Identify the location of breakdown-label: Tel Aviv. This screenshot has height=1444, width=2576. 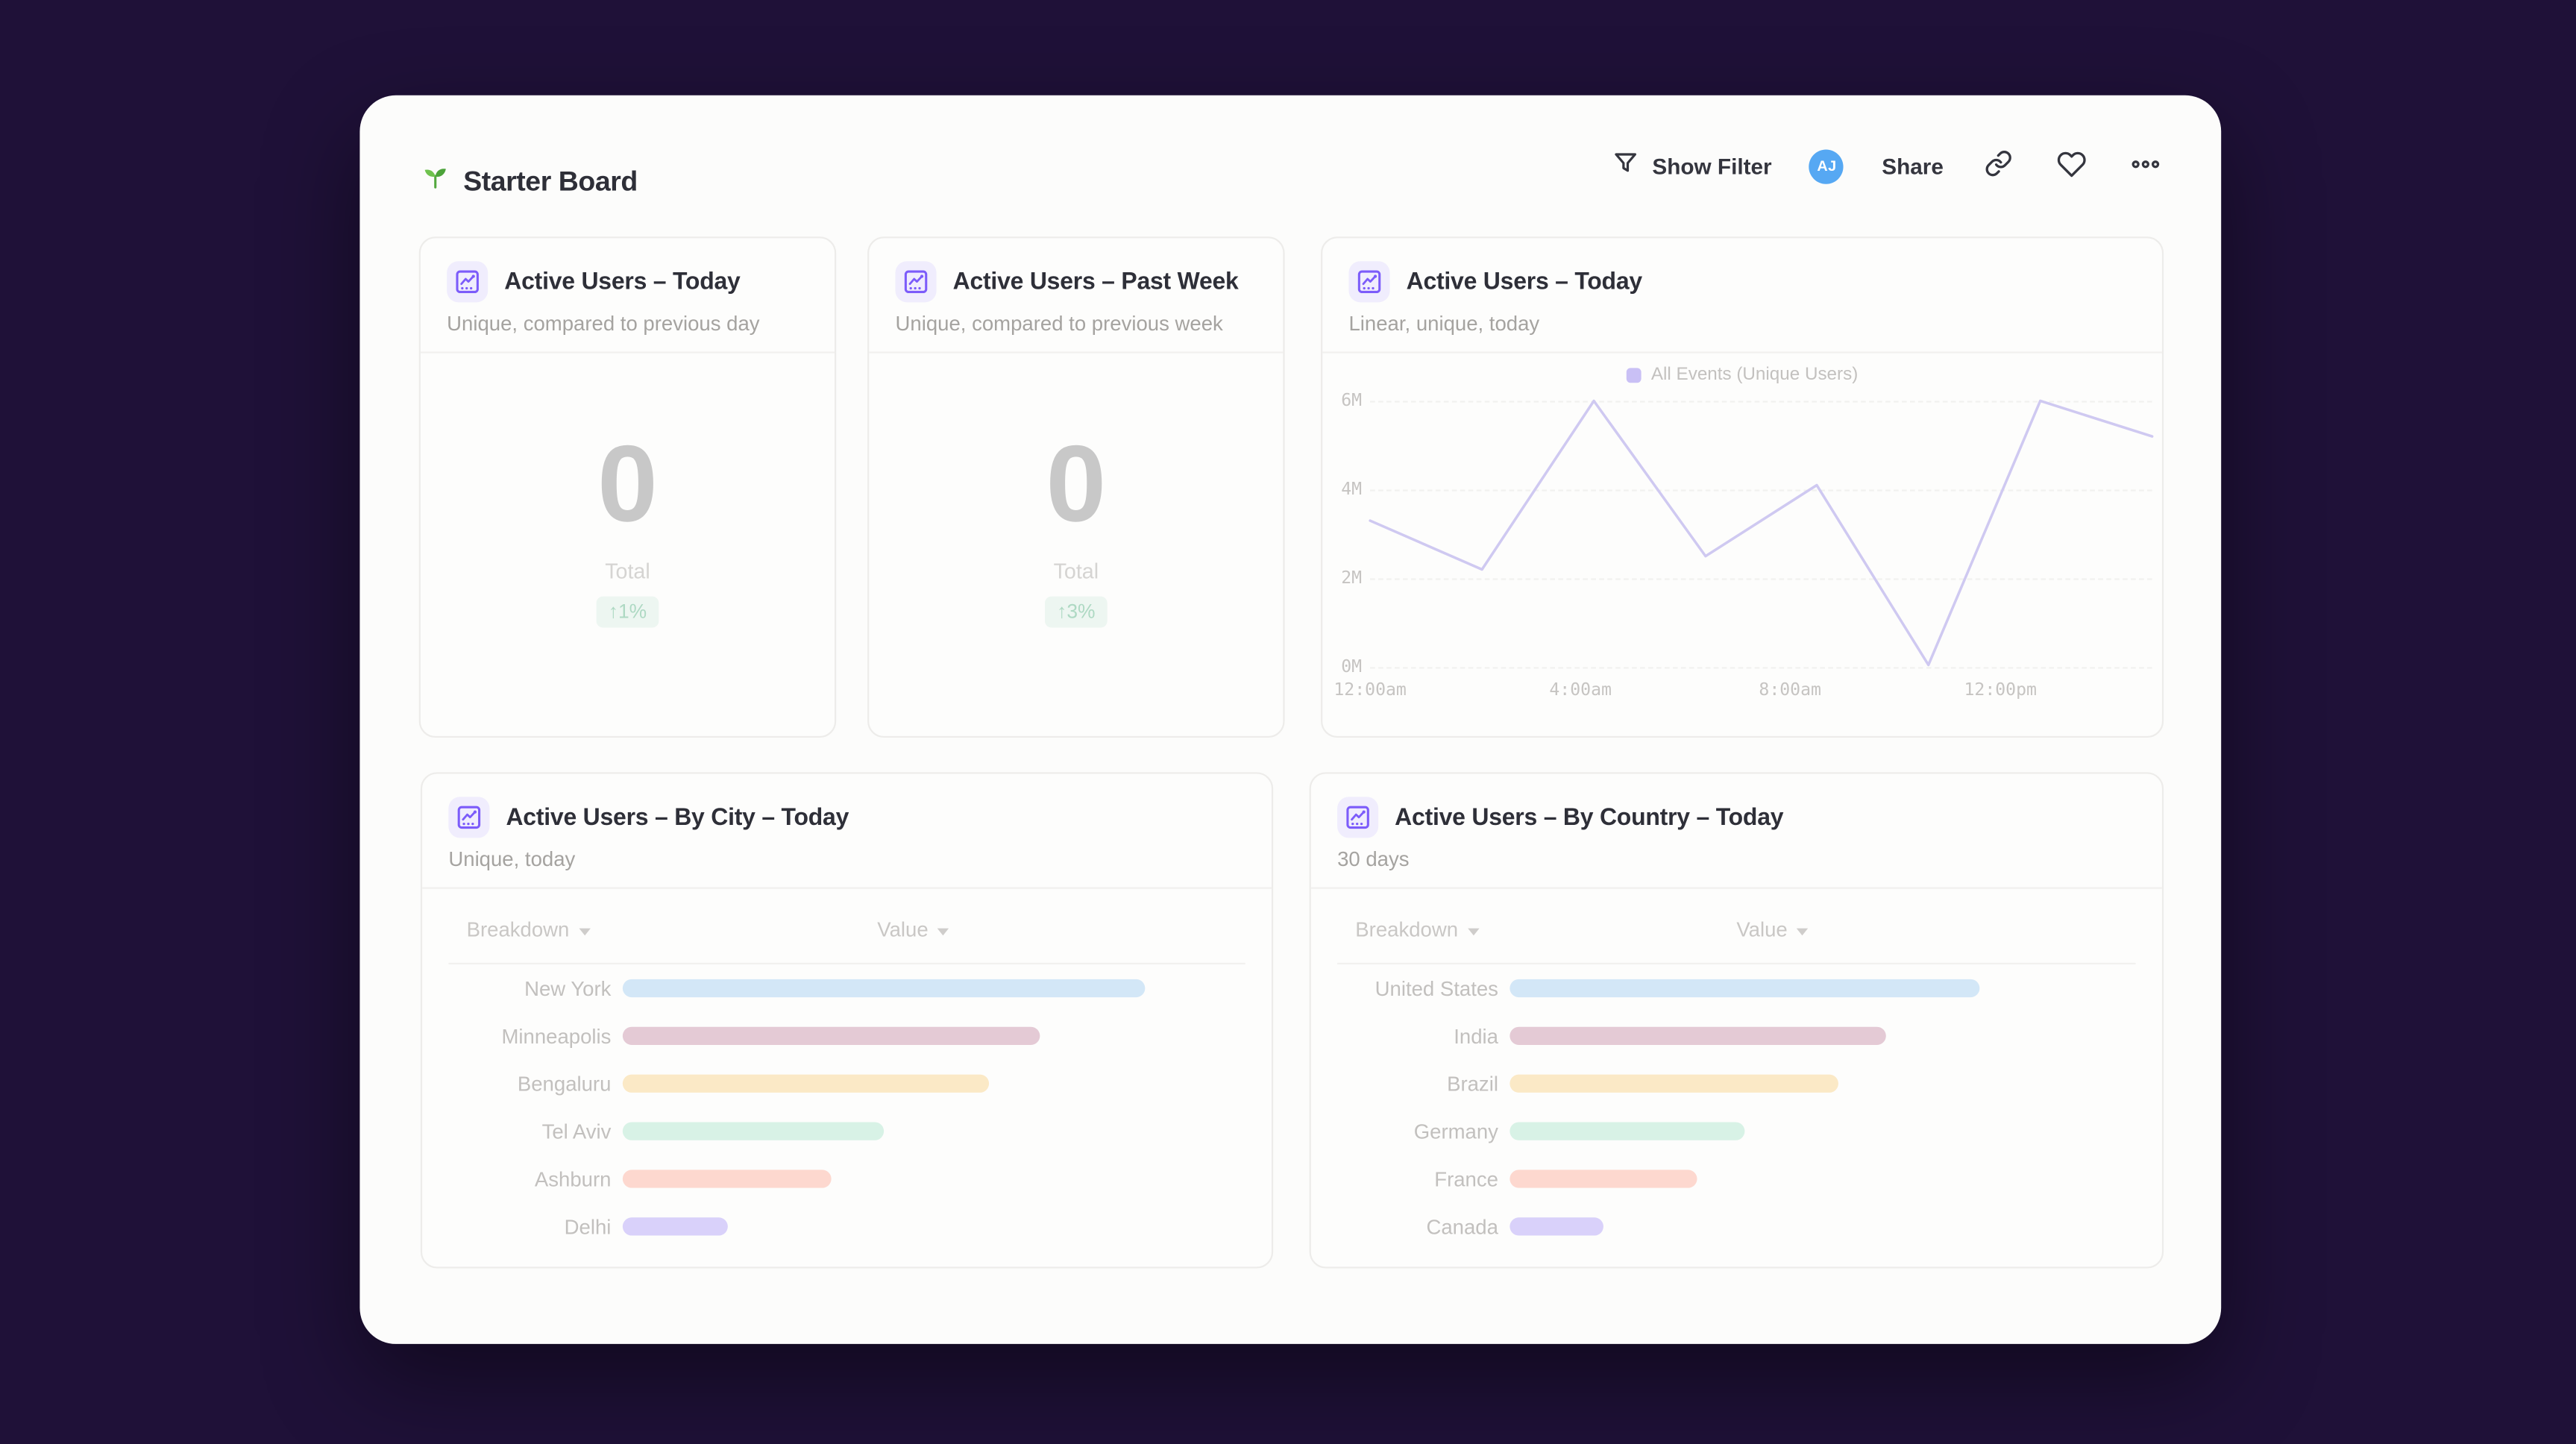
(577, 1131).